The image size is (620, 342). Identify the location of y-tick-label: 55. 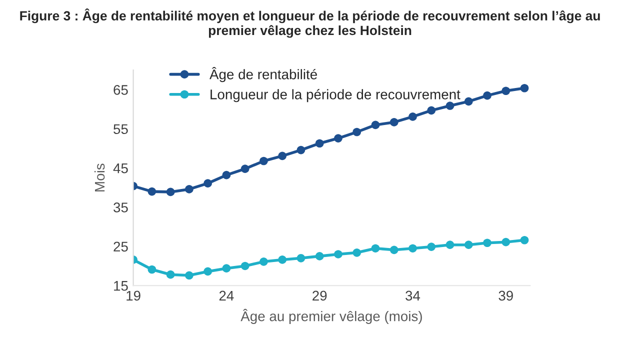
(121, 129).